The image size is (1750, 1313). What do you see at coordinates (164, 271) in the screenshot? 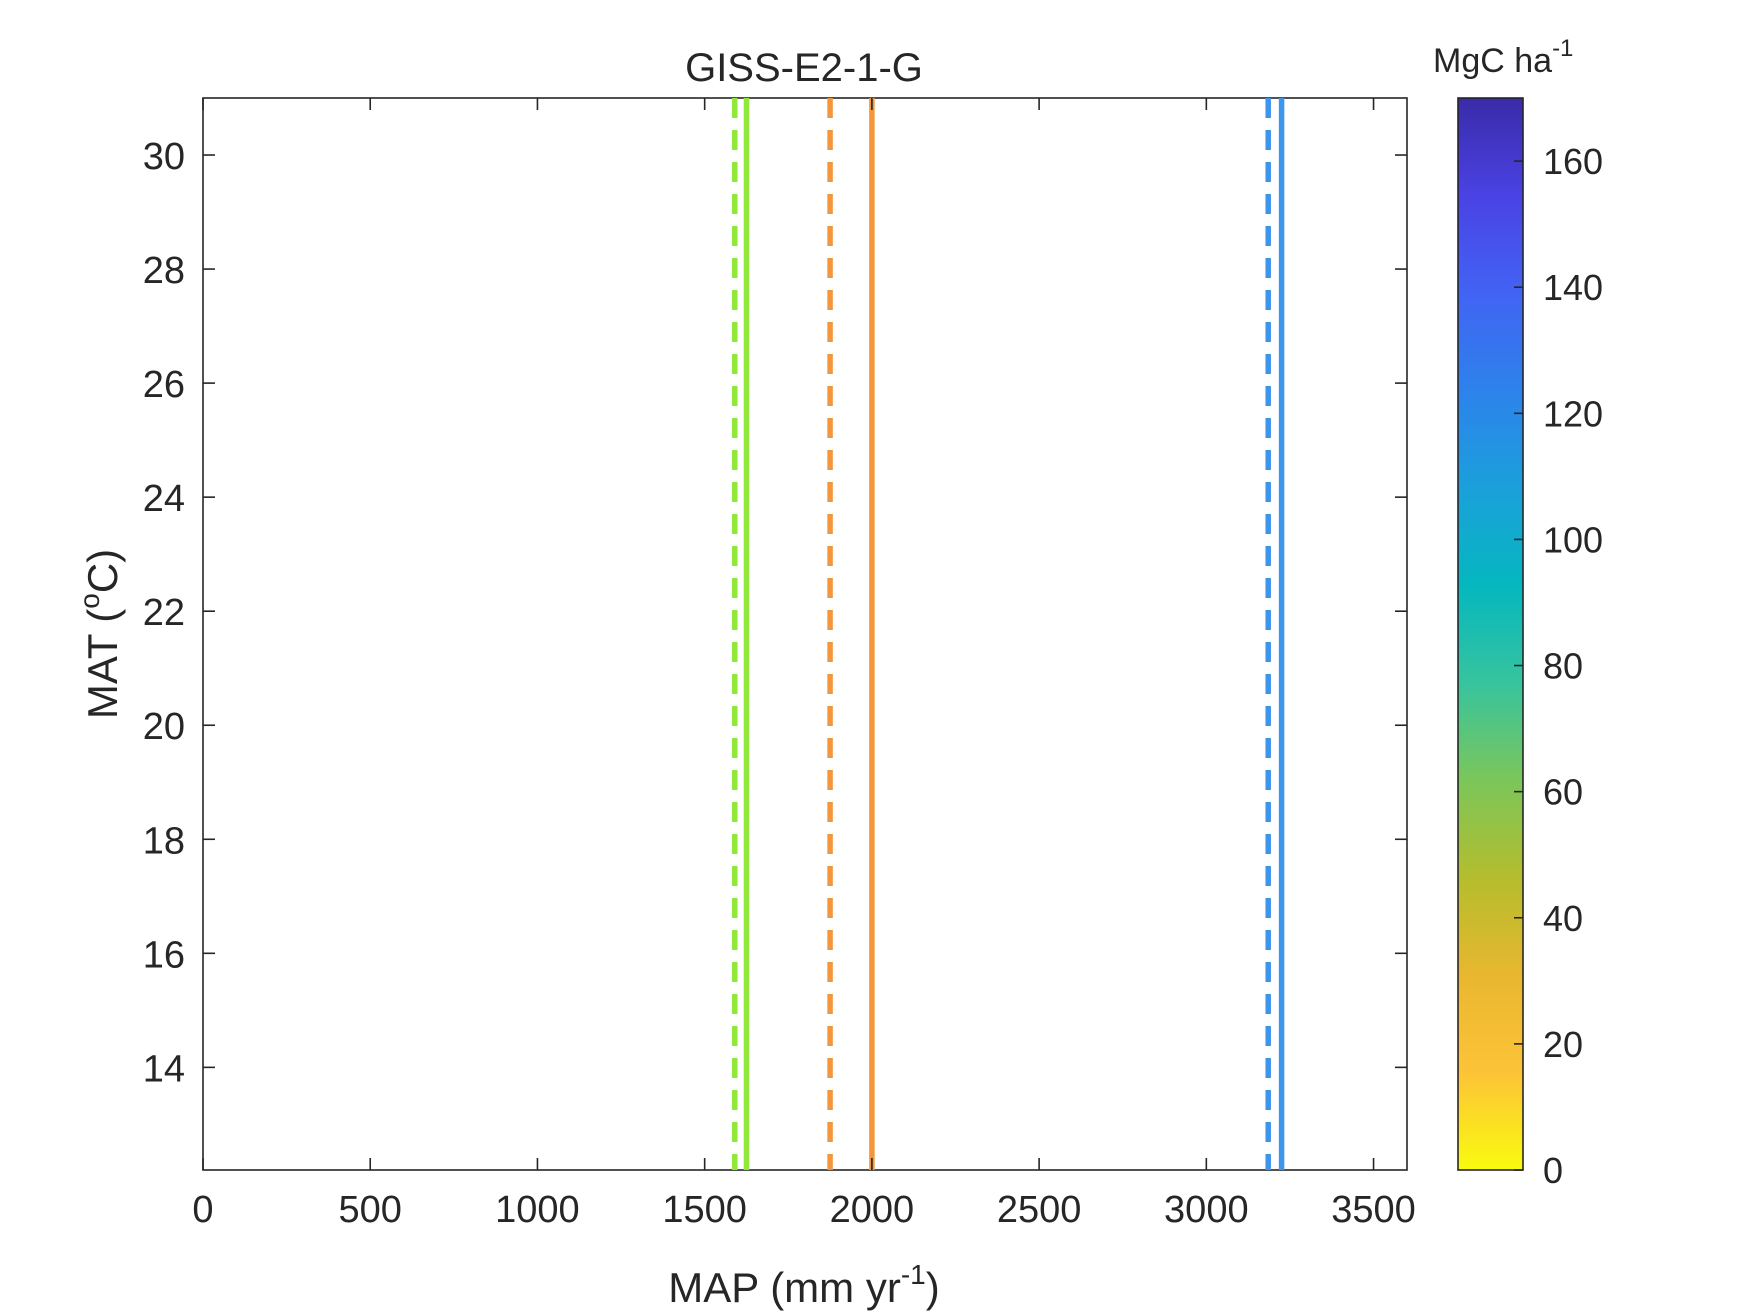
I see `y-tick-label: 28` at bounding box center [164, 271].